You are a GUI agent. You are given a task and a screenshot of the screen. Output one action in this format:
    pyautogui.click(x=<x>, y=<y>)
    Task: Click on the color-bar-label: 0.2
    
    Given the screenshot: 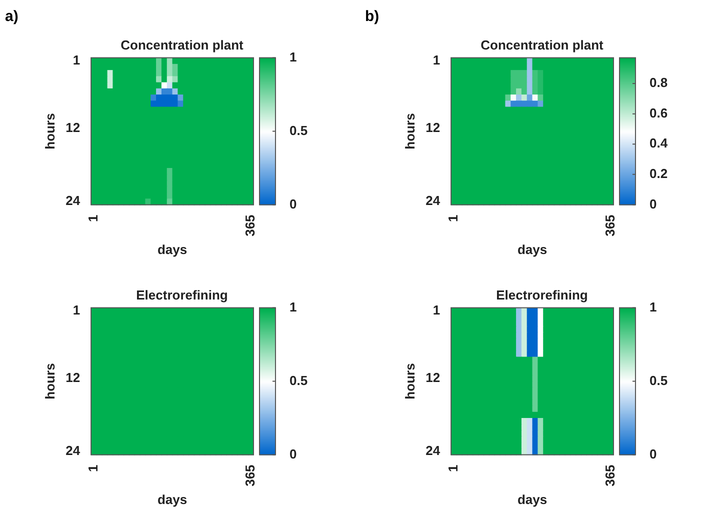 What is the action you would take?
    pyautogui.click(x=659, y=173)
    